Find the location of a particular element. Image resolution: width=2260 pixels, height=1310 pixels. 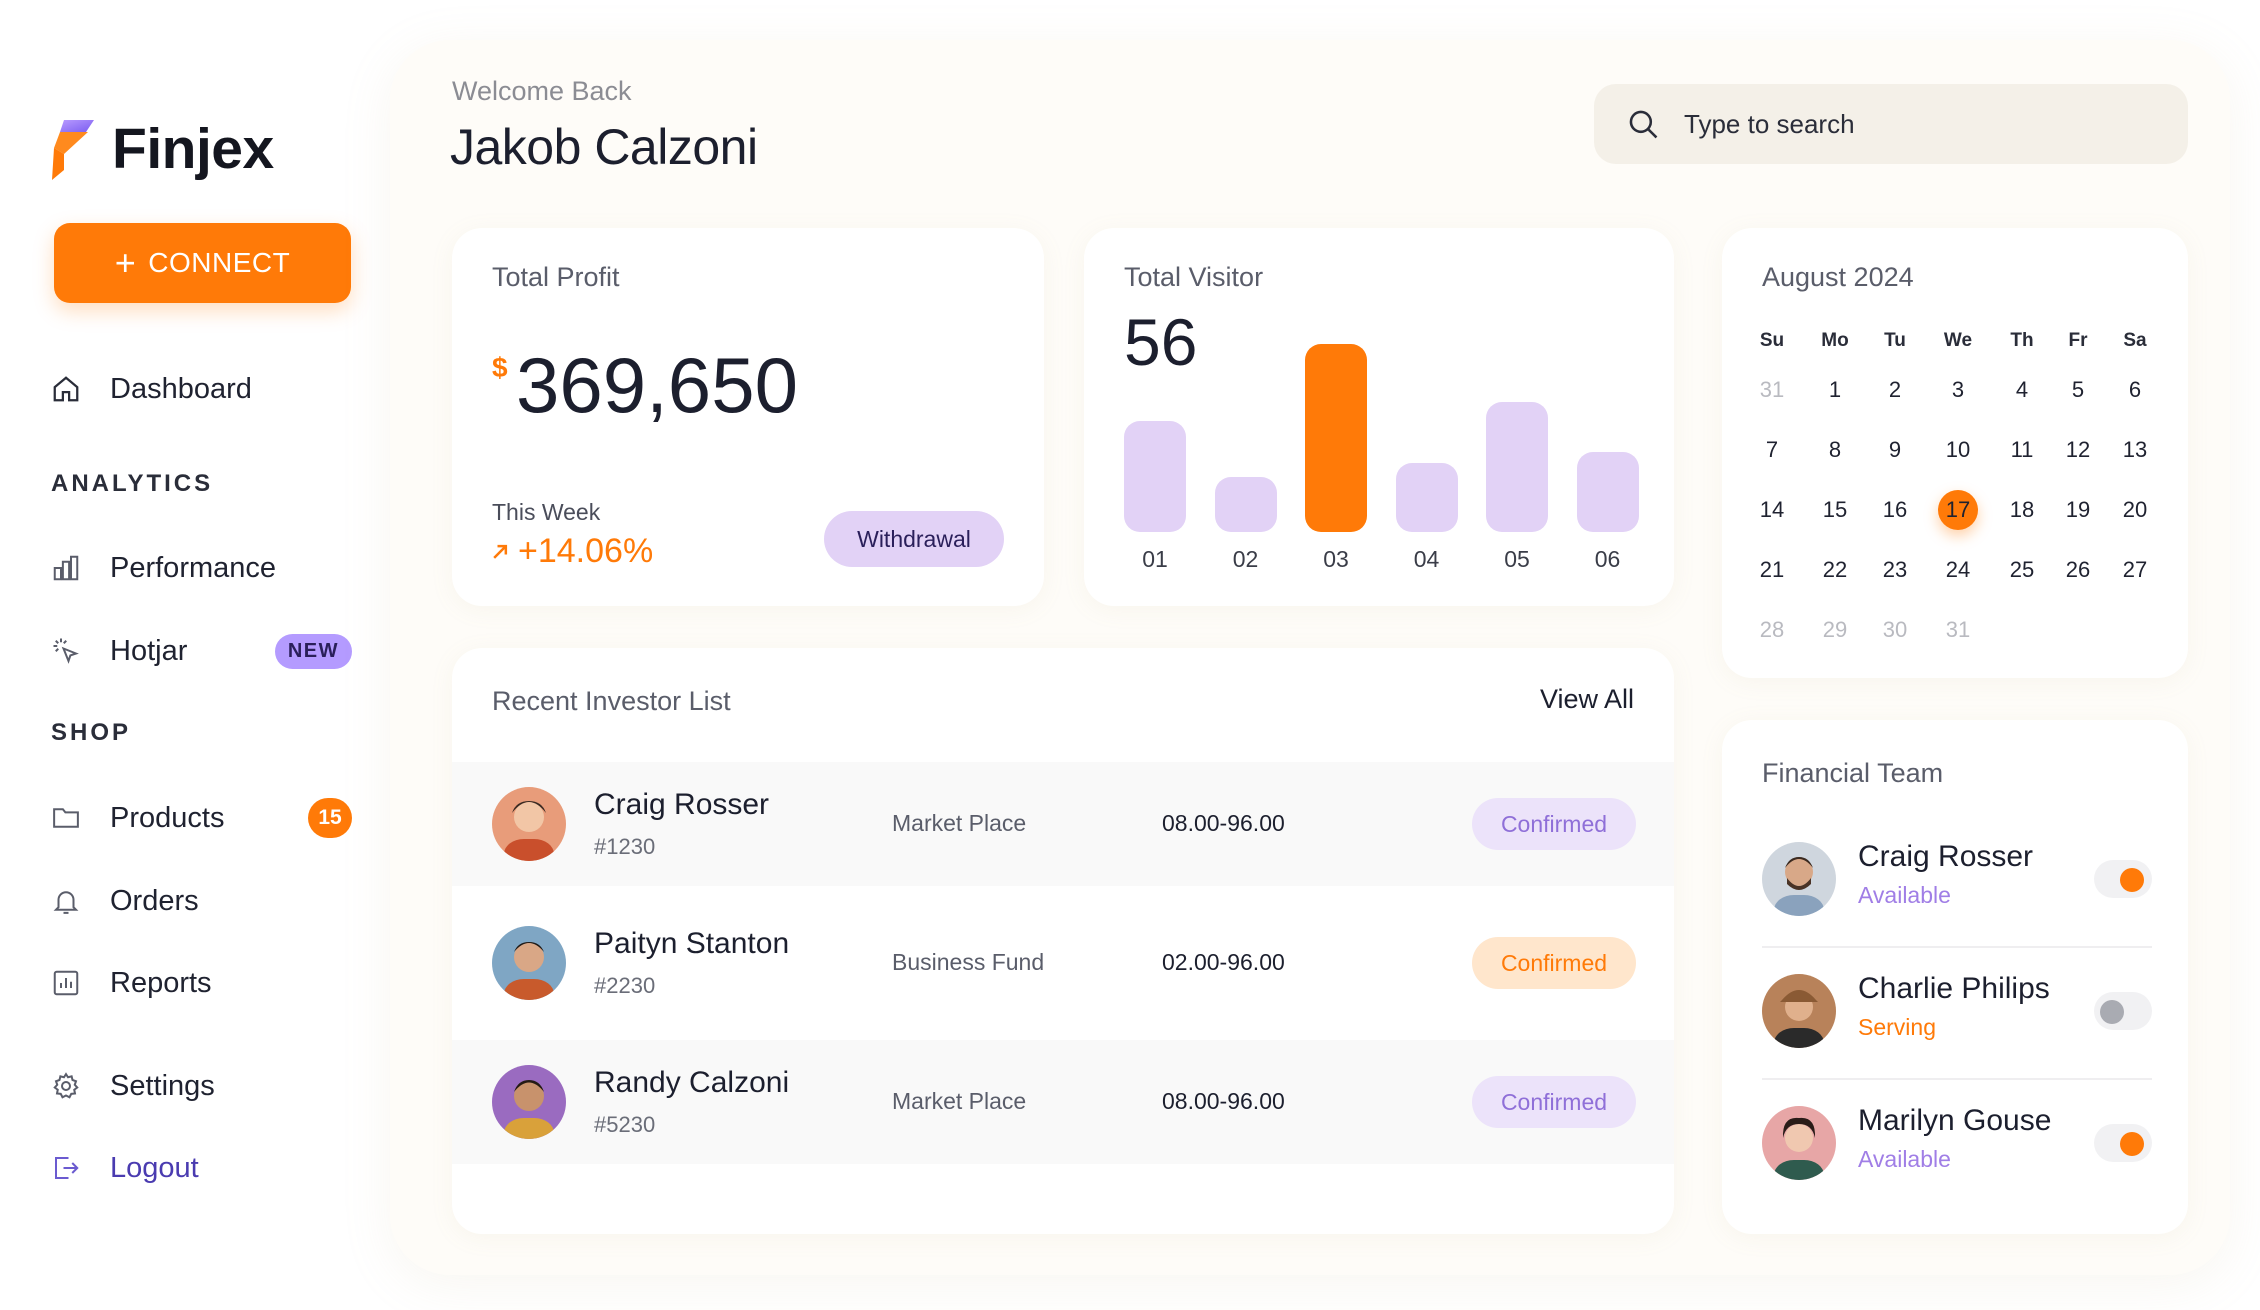

nav-dashboard: Dashboard is located at coordinates (201, 389).